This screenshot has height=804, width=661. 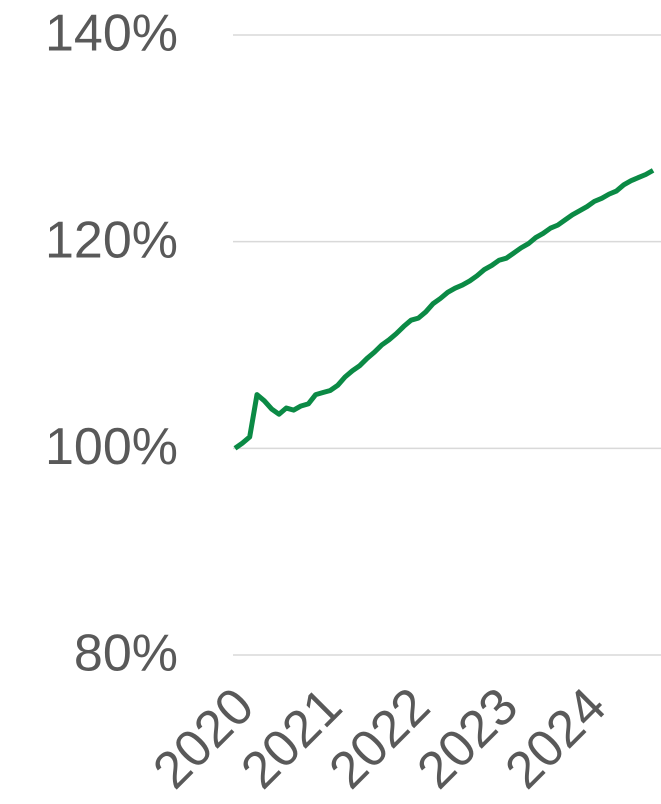 I want to click on x-tick-label: 2024, so click(x=555, y=738).